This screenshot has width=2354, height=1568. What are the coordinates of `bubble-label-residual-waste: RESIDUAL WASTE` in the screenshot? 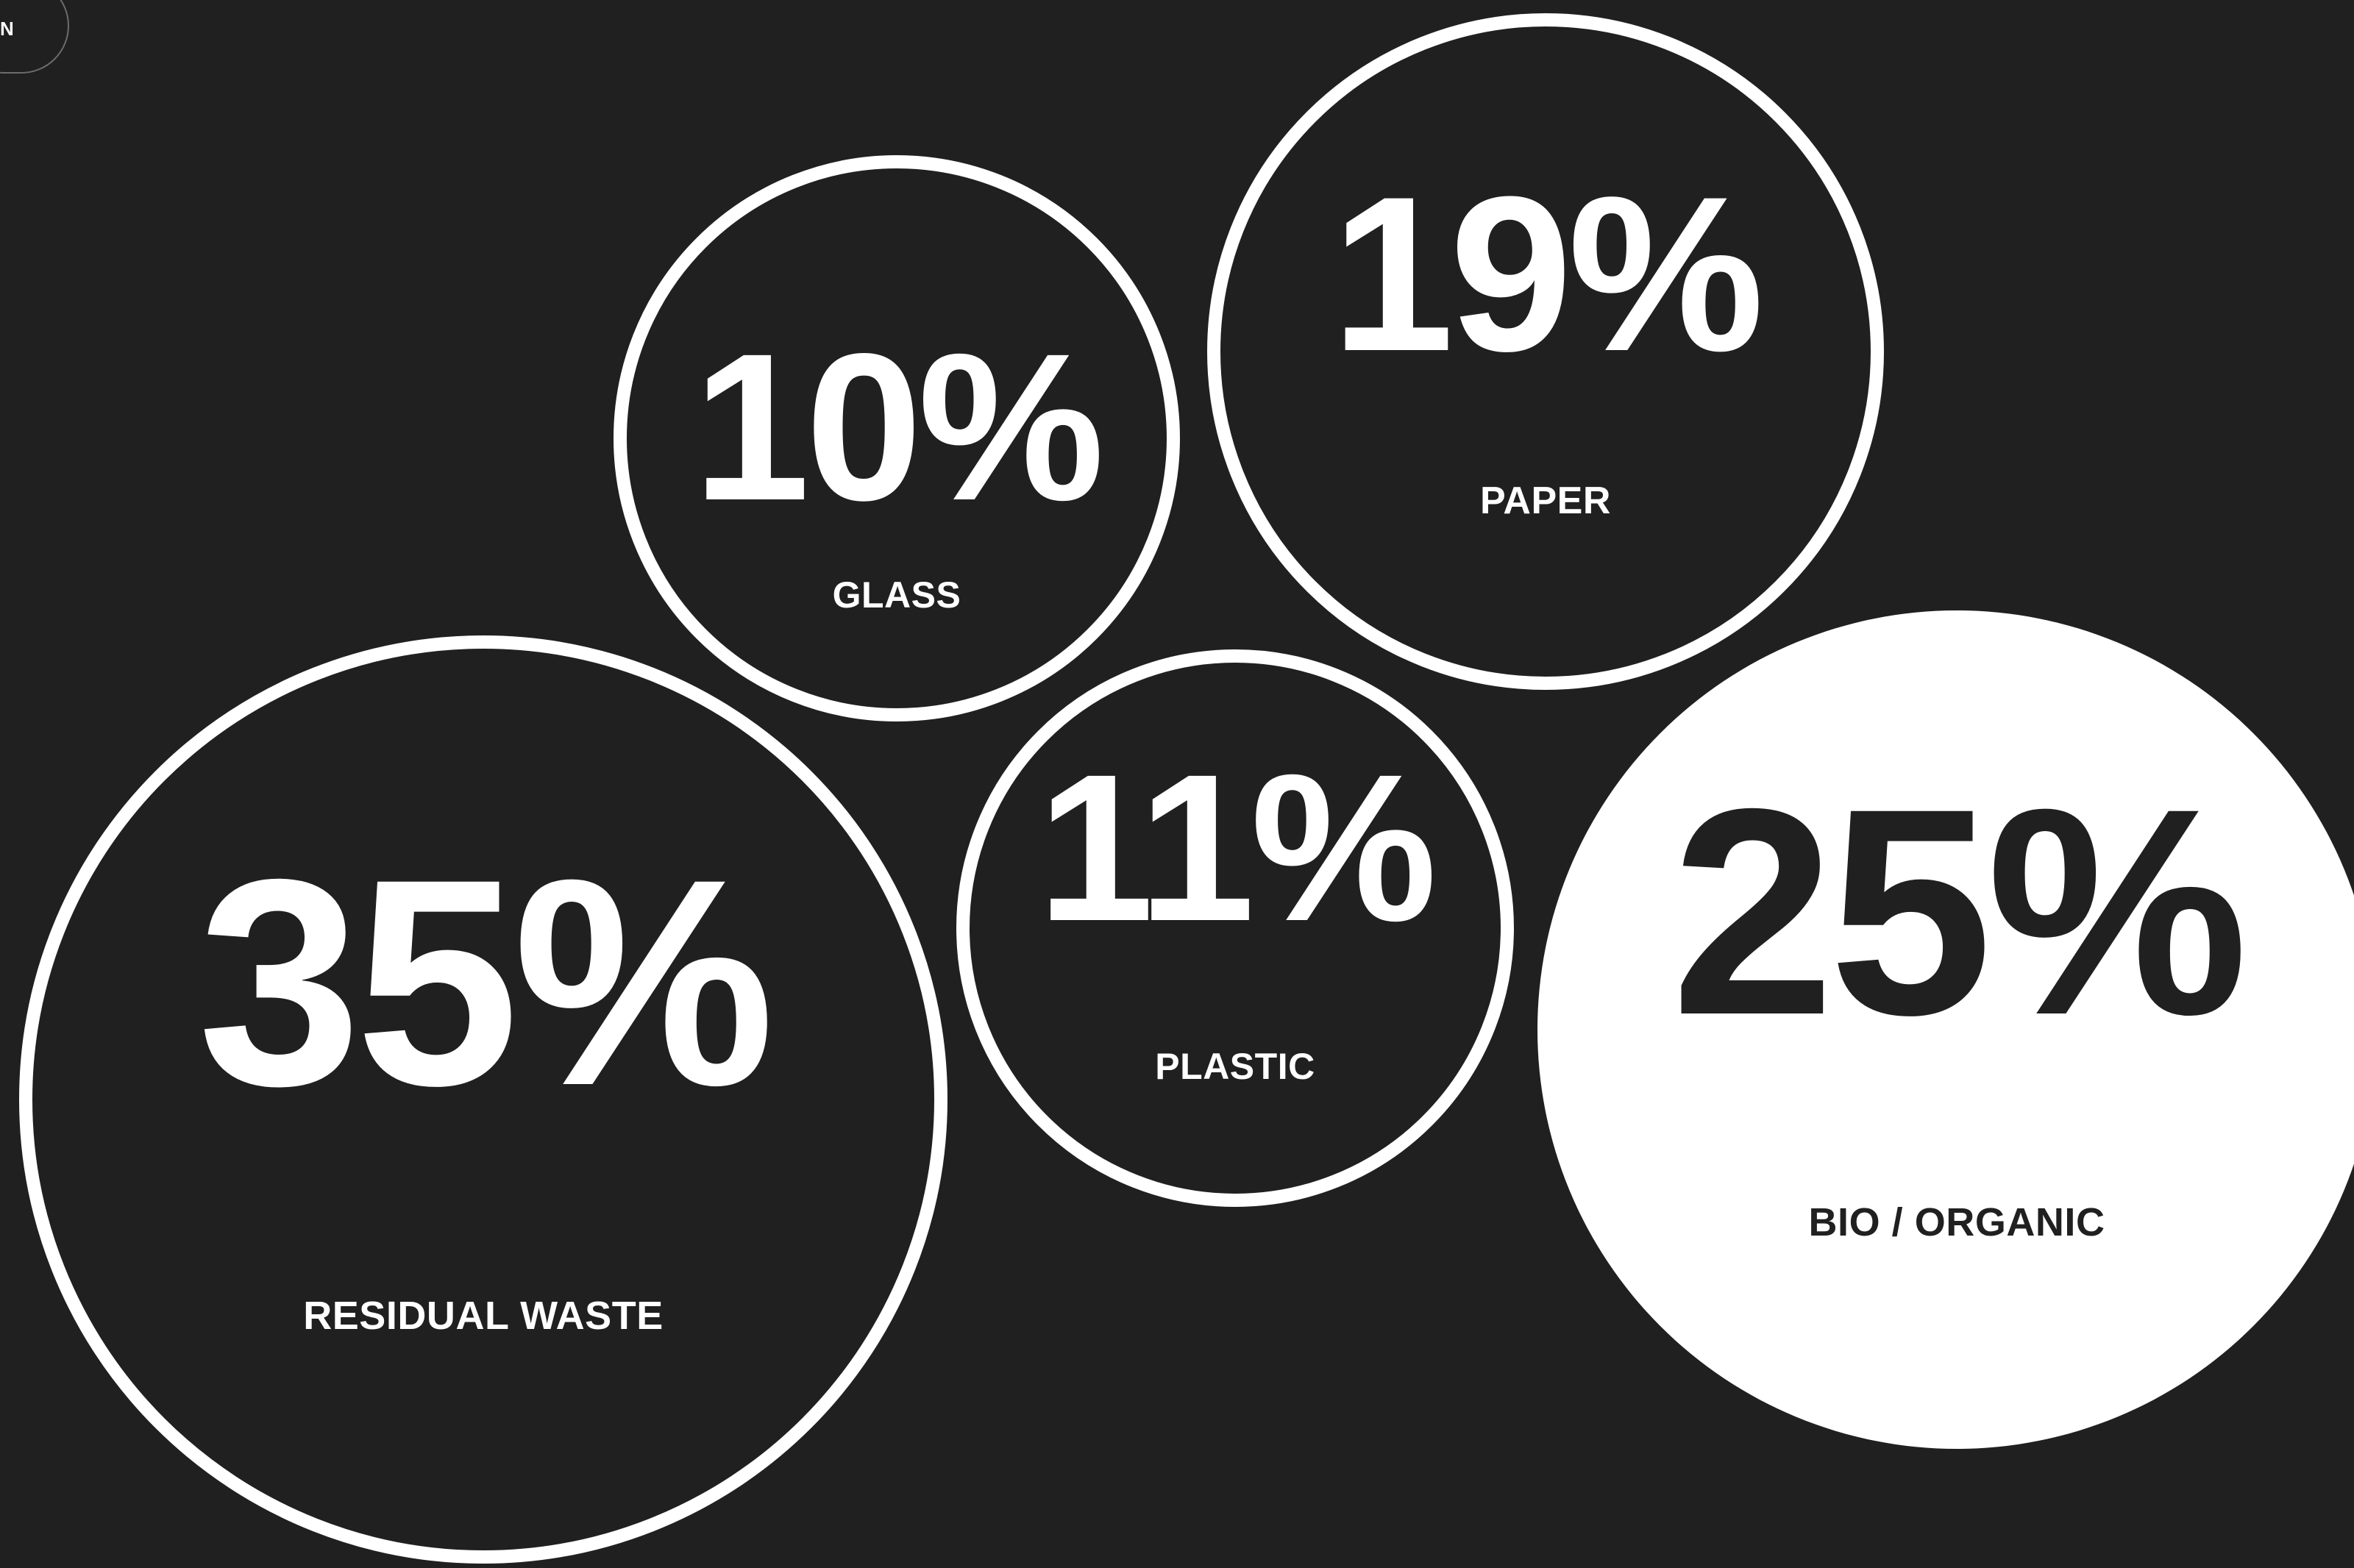 It's located at (483, 1316).